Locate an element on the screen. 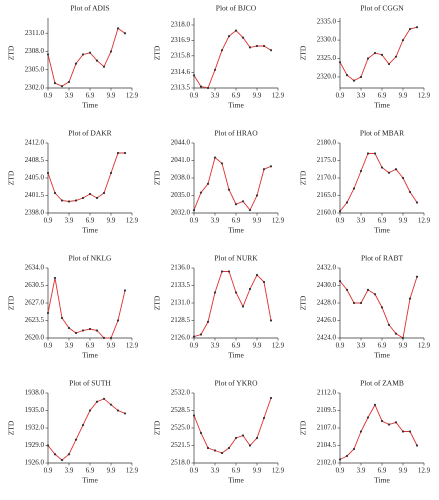  y-tick-label: 2430.0 is located at coordinates (327, 285).